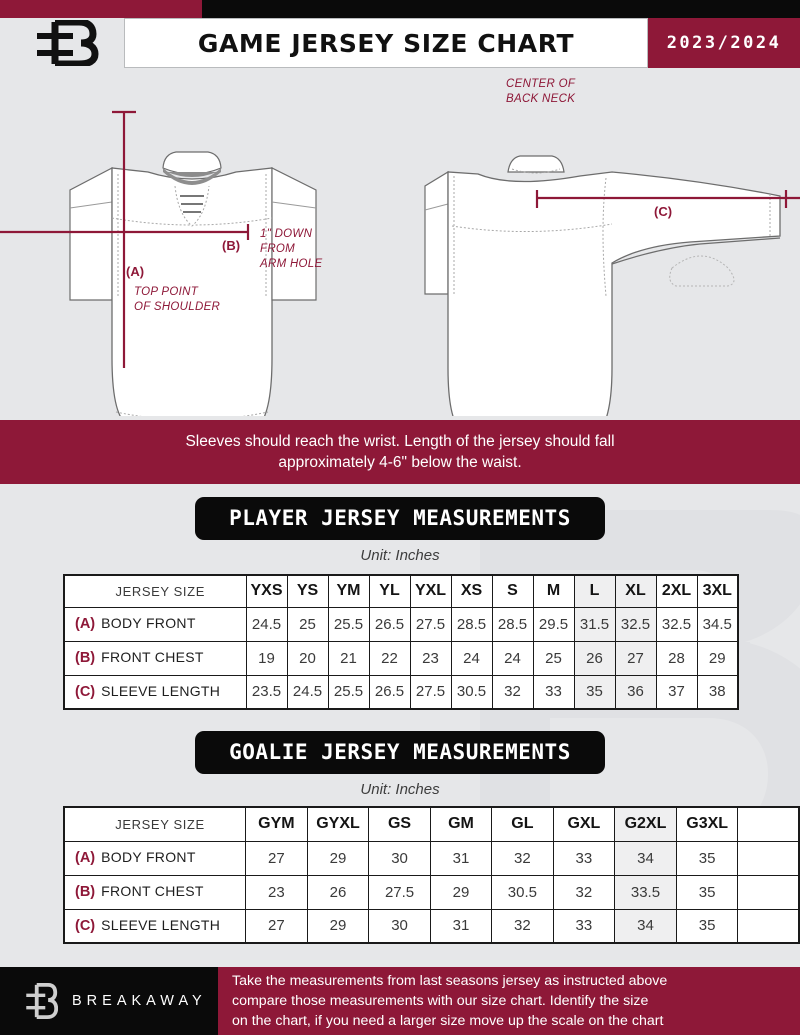 The width and height of the screenshot is (800, 1035). I want to click on column-header-ys: YS, so click(307, 591).